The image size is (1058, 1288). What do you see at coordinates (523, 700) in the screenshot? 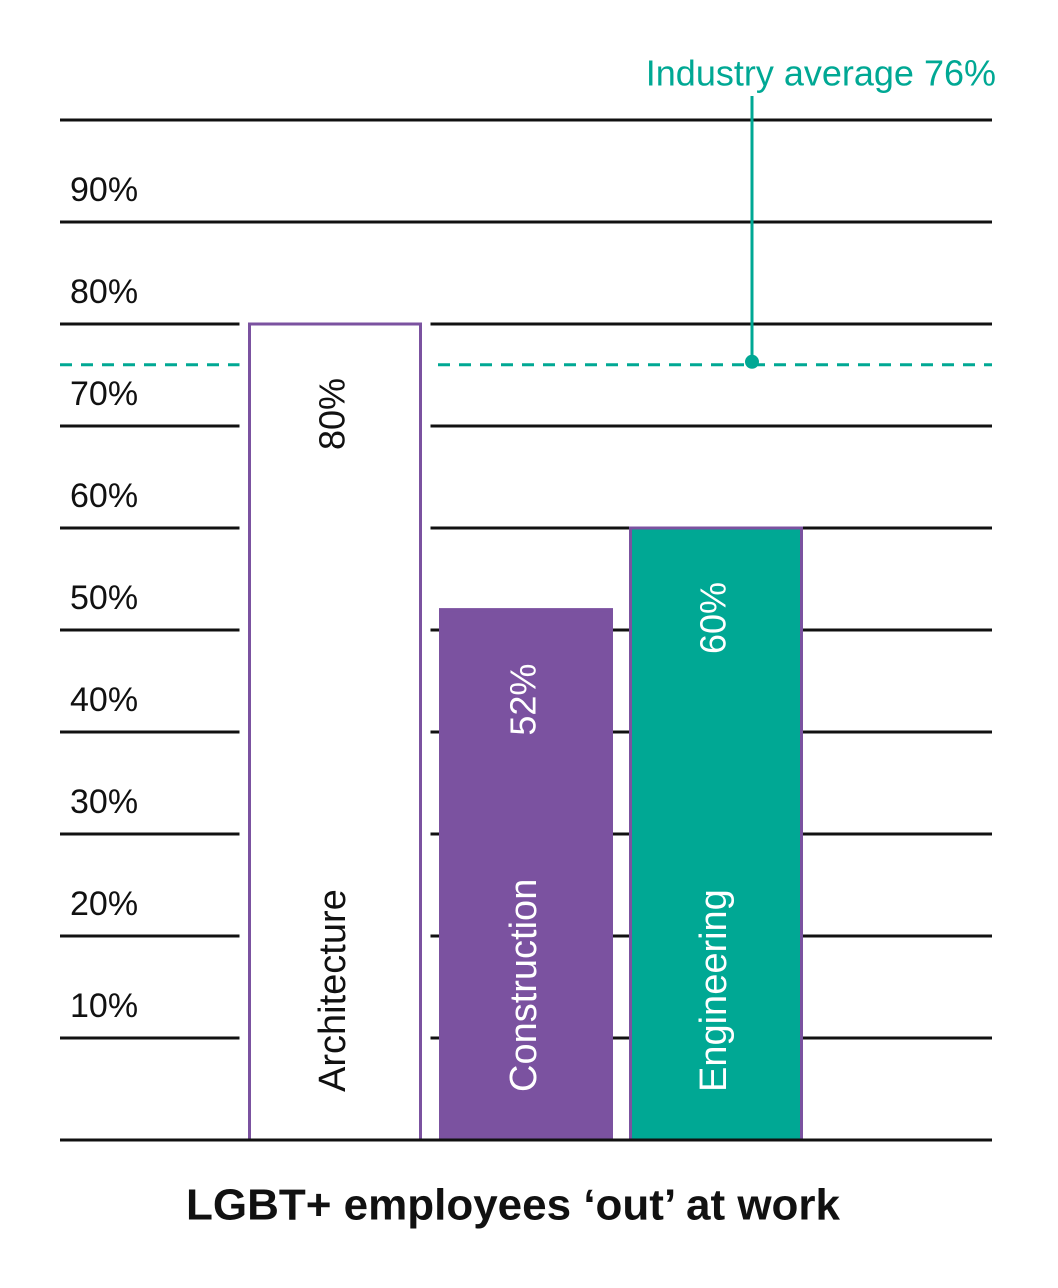
I see `value-label: 52%` at bounding box center [523, 700].